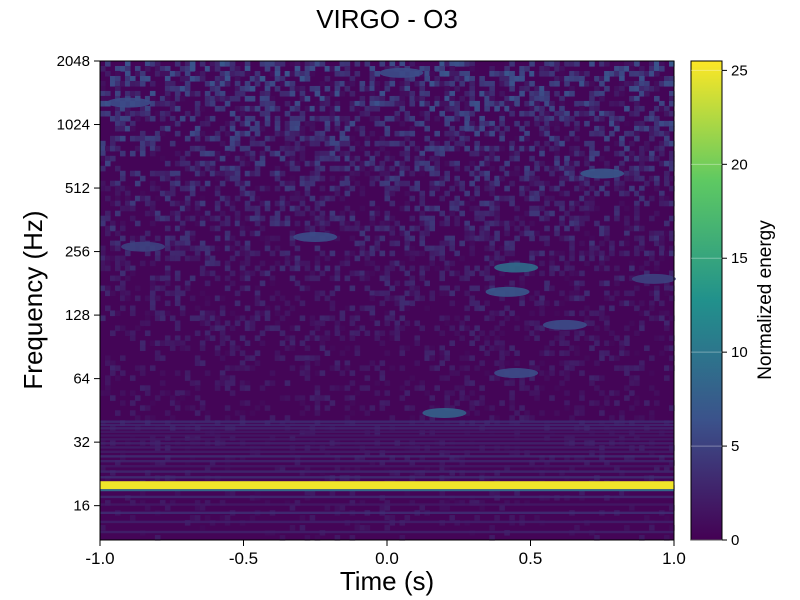  What do you see at coordinates (387, 558) in the screenshot?
I see `x-tick-label: 0.0` at bounding box center [387, 558].